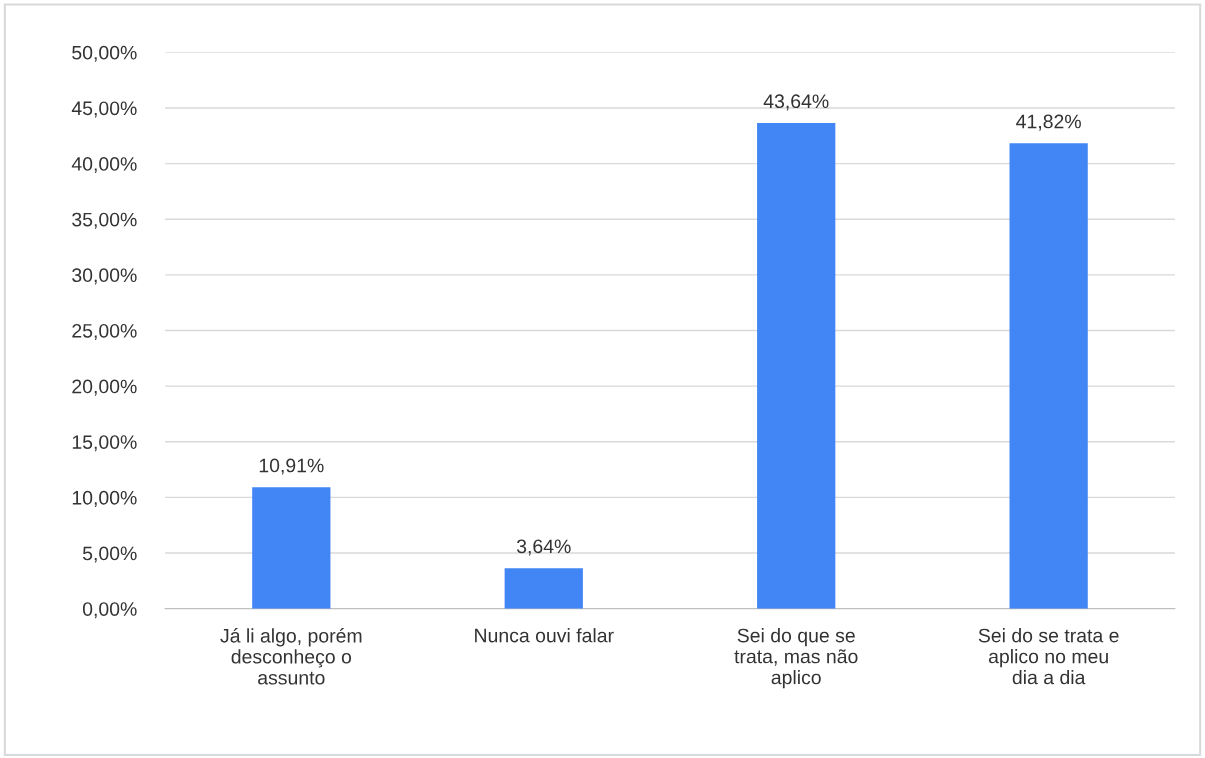  Describe the element at coordinates (104, 332) in the screenshot. I see `y-tick-label: 25,00%` at that location.